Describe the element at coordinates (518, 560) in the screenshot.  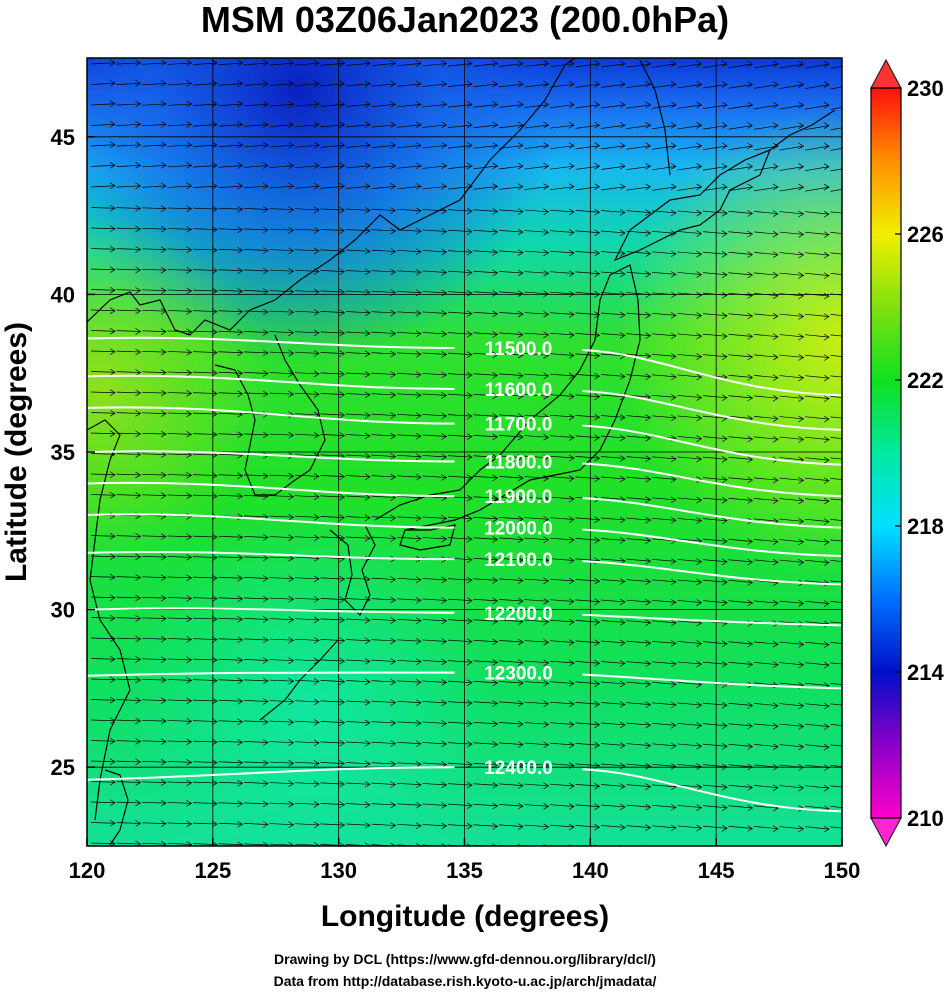
I see `contour-label: 12100.0` at that location.